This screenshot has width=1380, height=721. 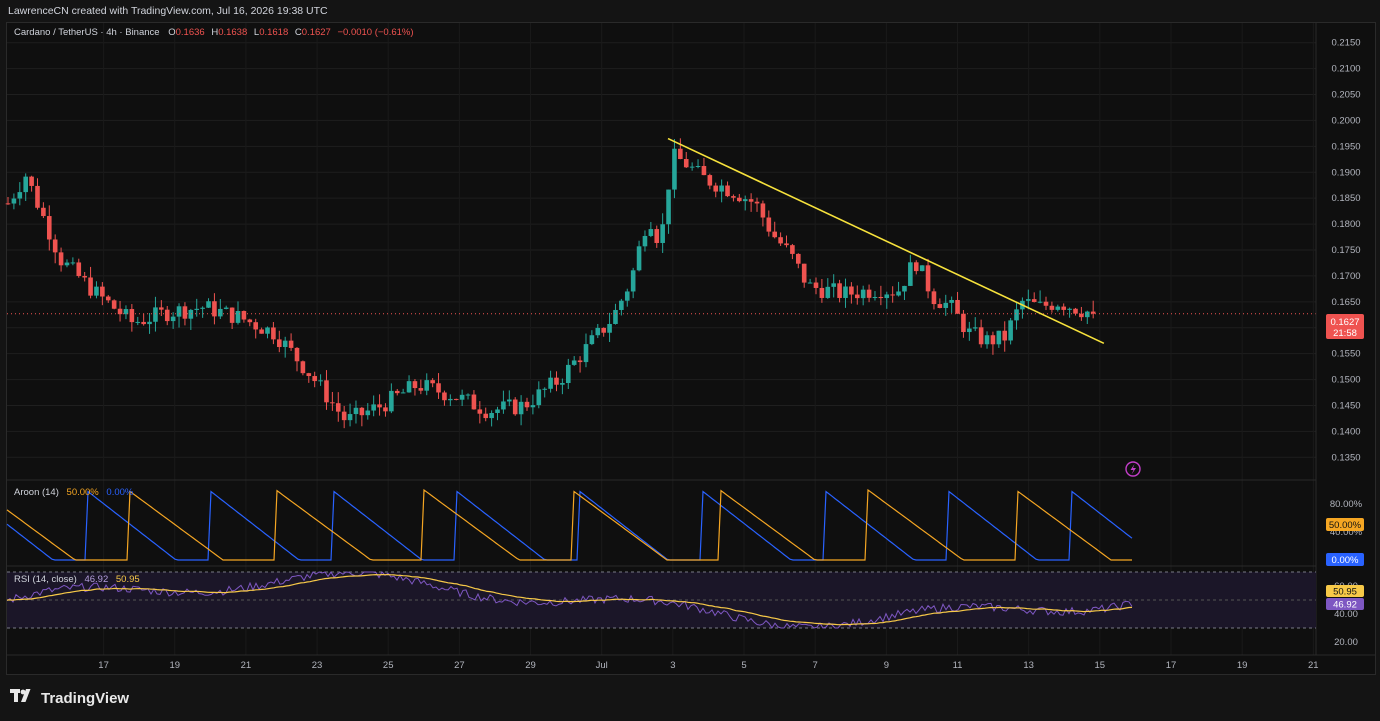 I want to click on price-tick-label: 0.1700, so click(x=1345, y=276).